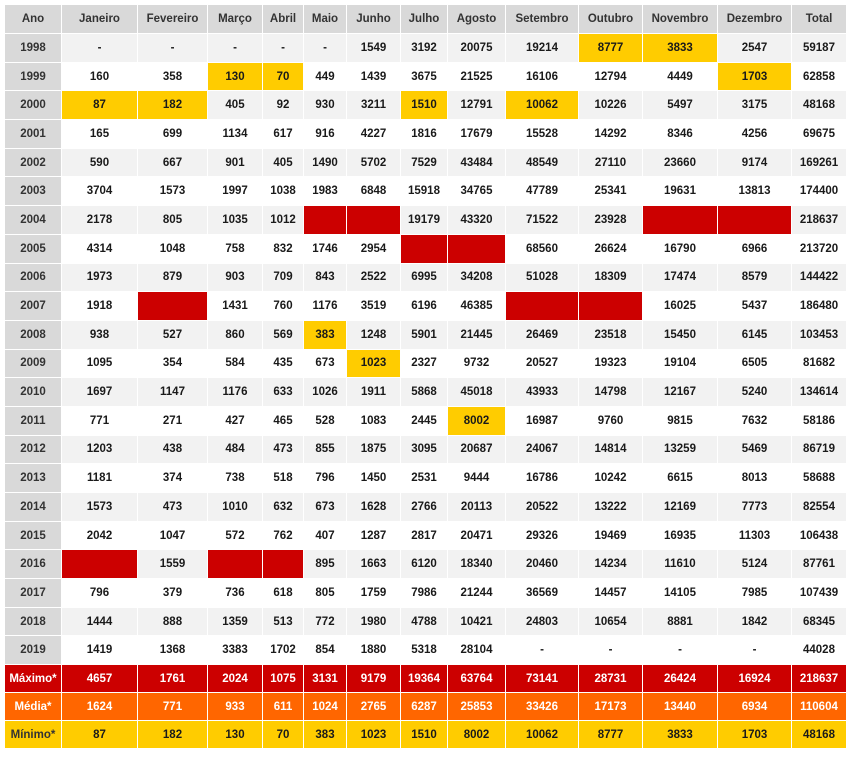  What do you see at coordinates (99, 105) in the screenshot?
I see `min-value-cell: 87` at bounding box center [99, 105].